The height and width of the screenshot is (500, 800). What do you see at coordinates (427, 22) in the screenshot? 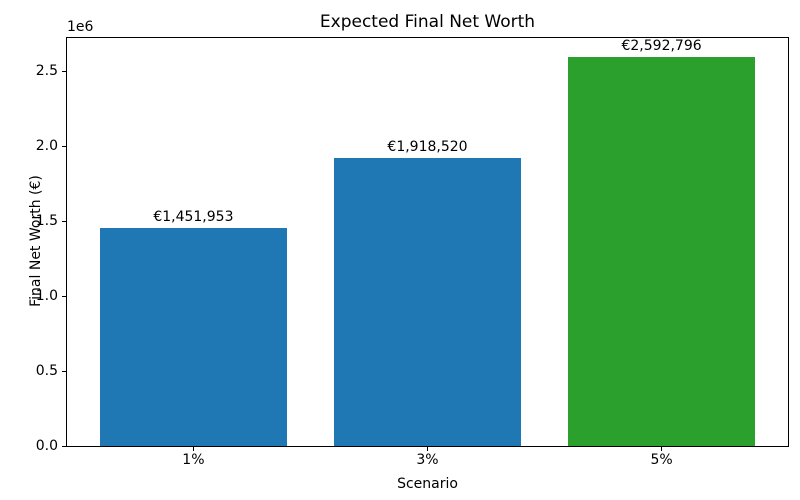
I see `chart-title: Expected Final Net Worth` at bounding box center [427, 22].